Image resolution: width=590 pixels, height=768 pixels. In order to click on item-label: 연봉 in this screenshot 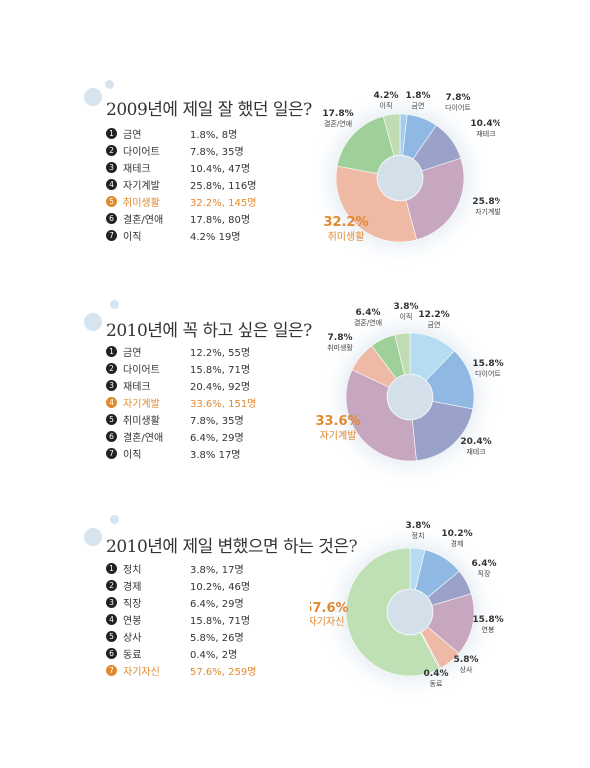, I will do `click(132, 621)`.